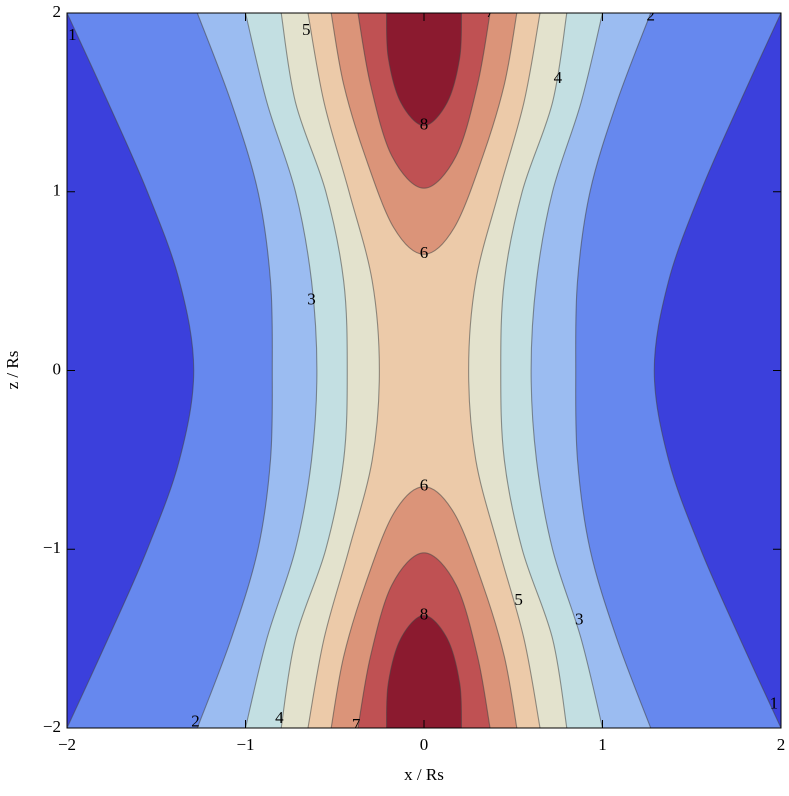 This screenshot has width=789, height=796. Describe the element at coordinates (781, 744) in the screenshot. I see `x-tick-label: 2` at that location.